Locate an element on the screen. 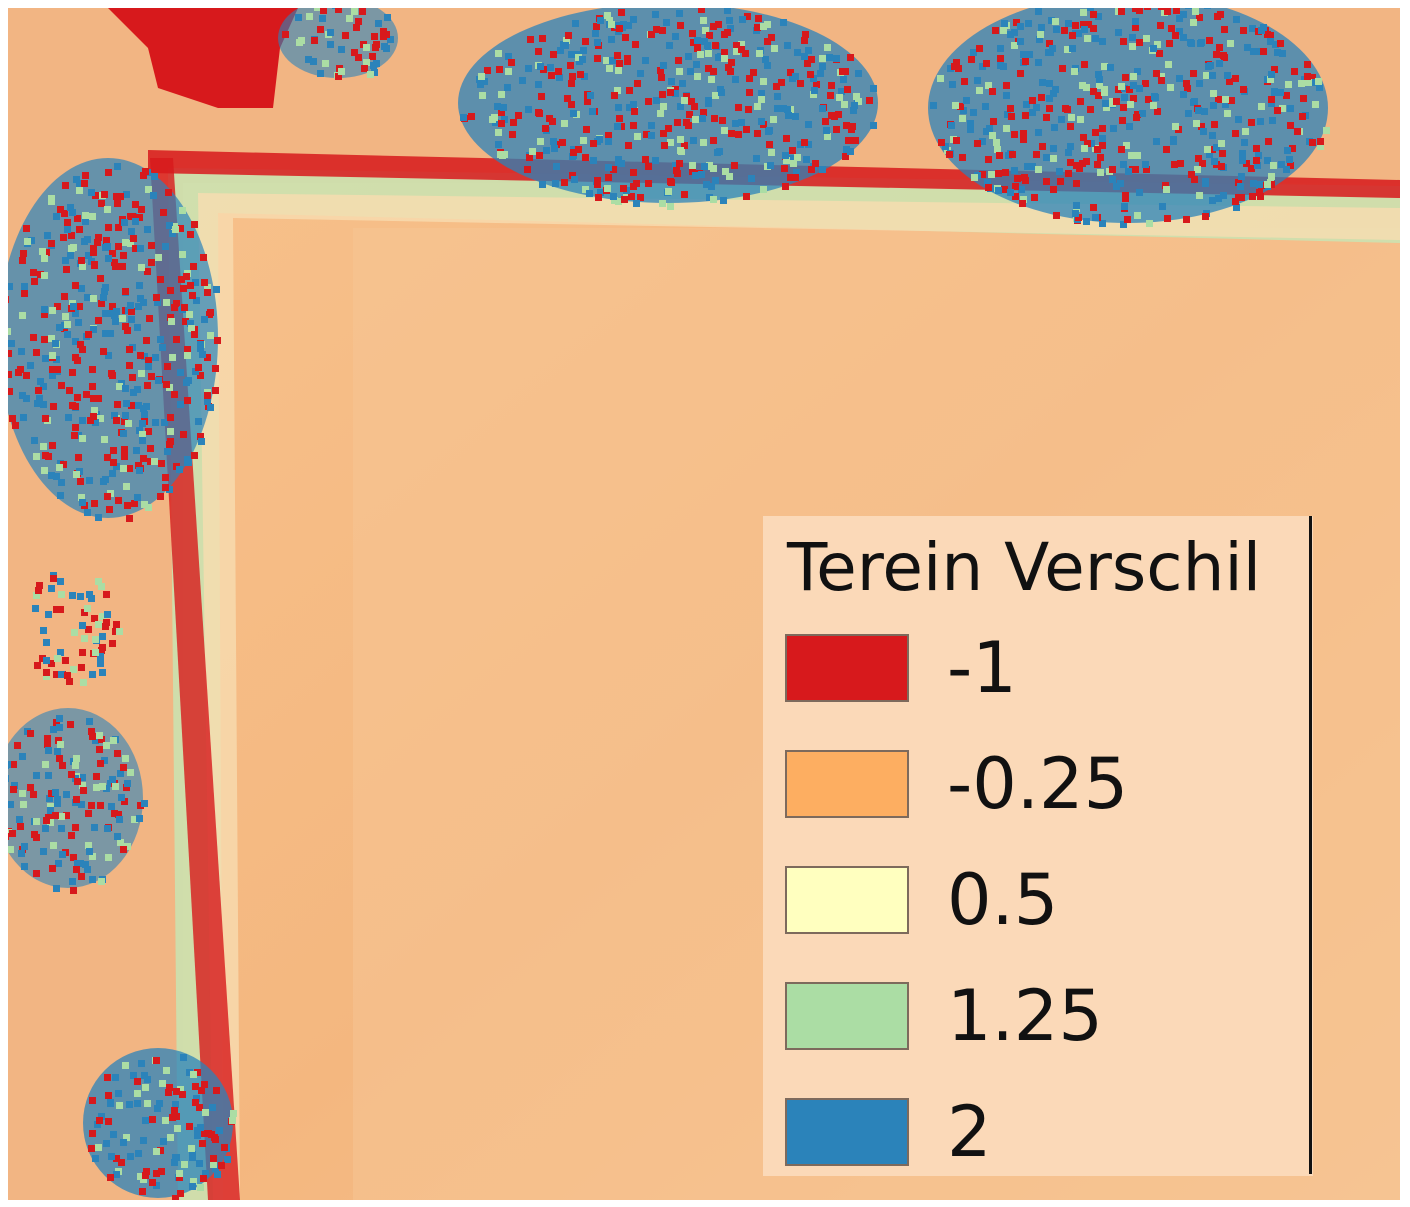  legend-item: 1.25 is located at coordinates (1035, 1016).